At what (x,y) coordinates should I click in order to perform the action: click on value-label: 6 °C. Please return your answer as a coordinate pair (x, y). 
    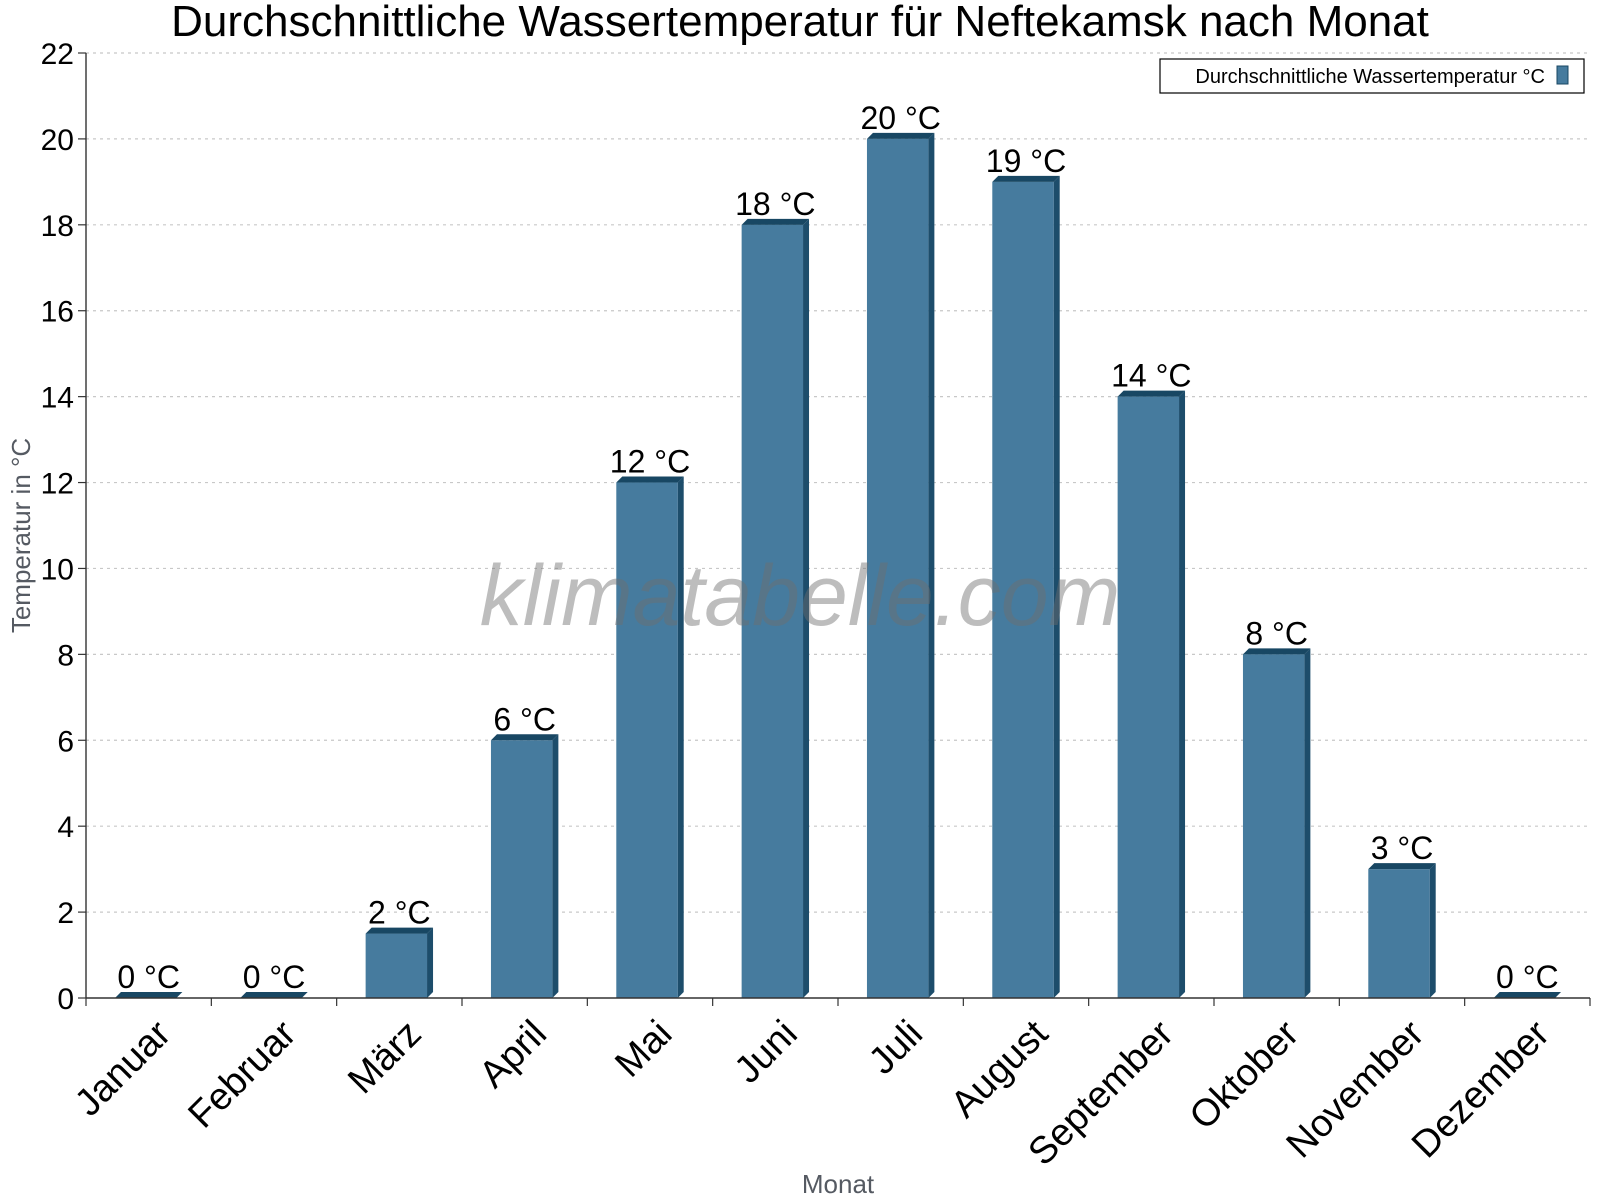
    Looking at the image, I should click on (524, 719).